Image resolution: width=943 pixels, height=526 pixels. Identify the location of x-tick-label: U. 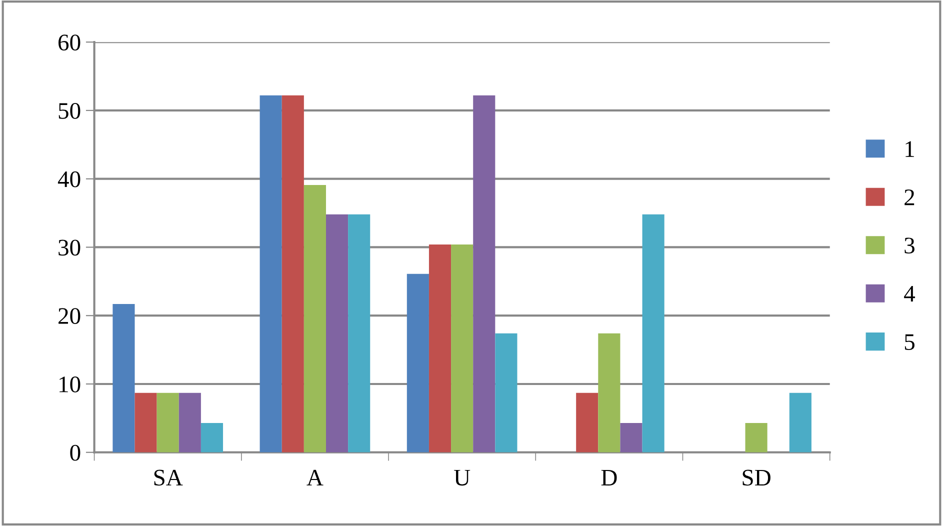
(462, 478).